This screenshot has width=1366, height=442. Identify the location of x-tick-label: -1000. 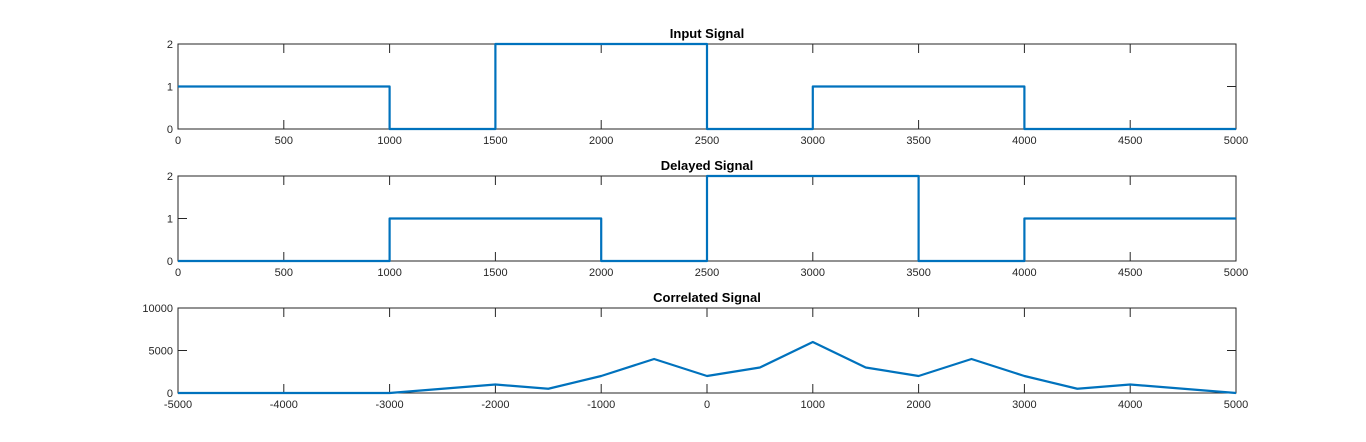
(601, 405).